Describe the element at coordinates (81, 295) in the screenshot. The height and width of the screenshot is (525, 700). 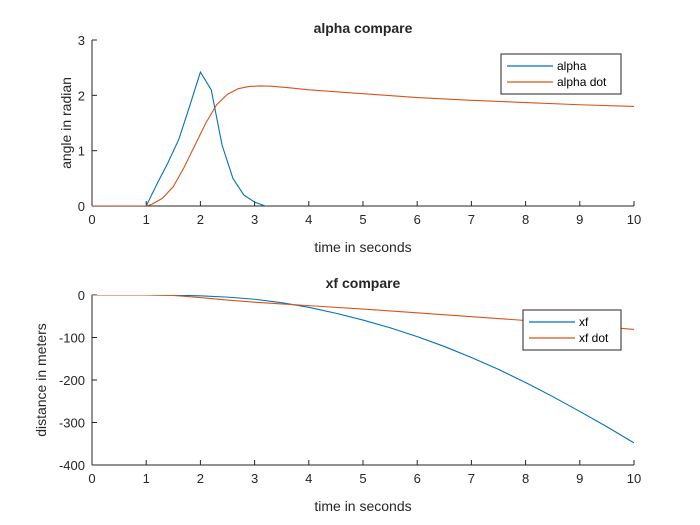
I see `chart2-y-tick-label: 0` at that location.